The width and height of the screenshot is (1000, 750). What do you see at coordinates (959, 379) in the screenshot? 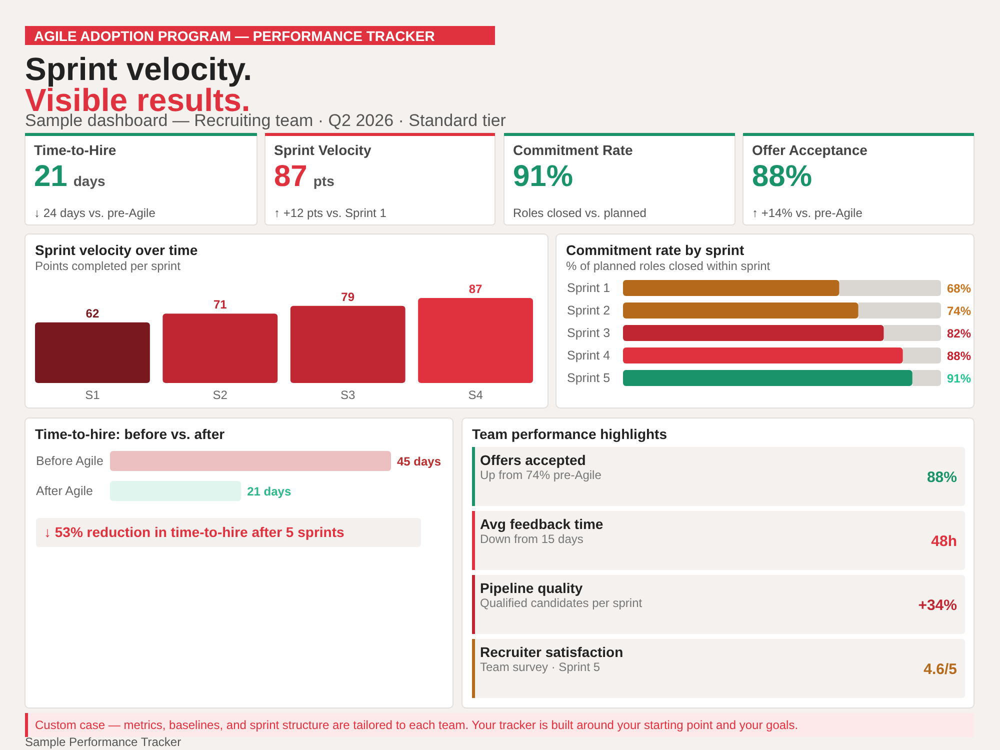
I see `data-label: 91%` at bounding box center [959, 379].